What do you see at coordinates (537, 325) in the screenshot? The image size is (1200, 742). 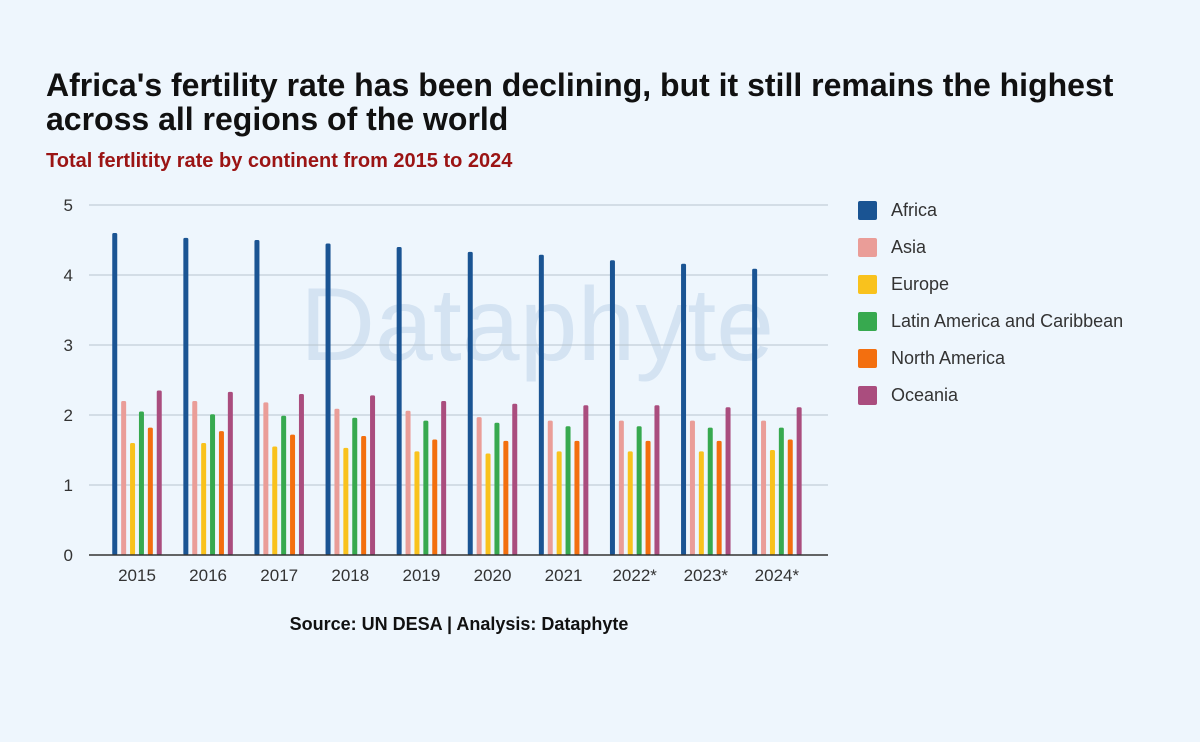 I see `watermark-text: Dataphyte` at bounding box center [537, 325].